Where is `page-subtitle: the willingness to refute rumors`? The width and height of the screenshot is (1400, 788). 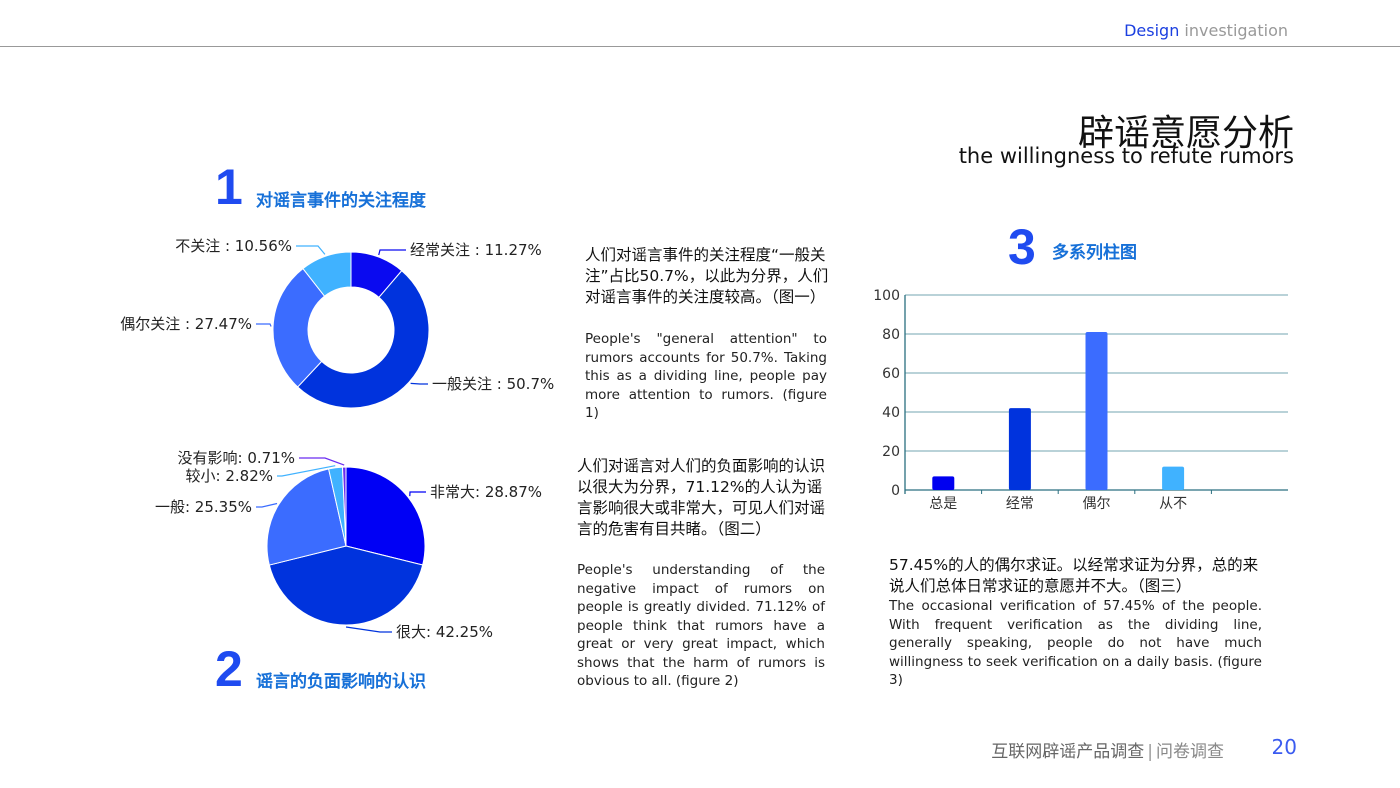
page-subtitle: the willingness to refute rumors is located at coordinates (1126, 156).